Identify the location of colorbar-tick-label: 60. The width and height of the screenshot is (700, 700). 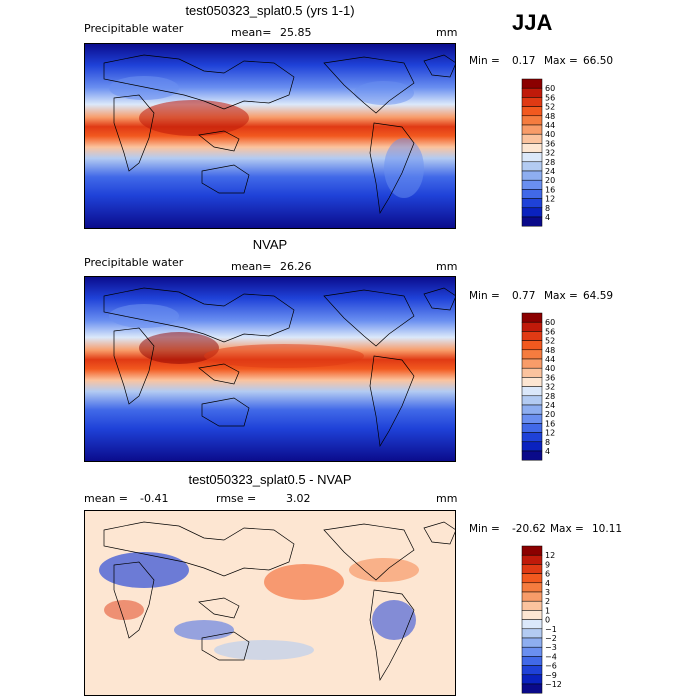
(550, 88).